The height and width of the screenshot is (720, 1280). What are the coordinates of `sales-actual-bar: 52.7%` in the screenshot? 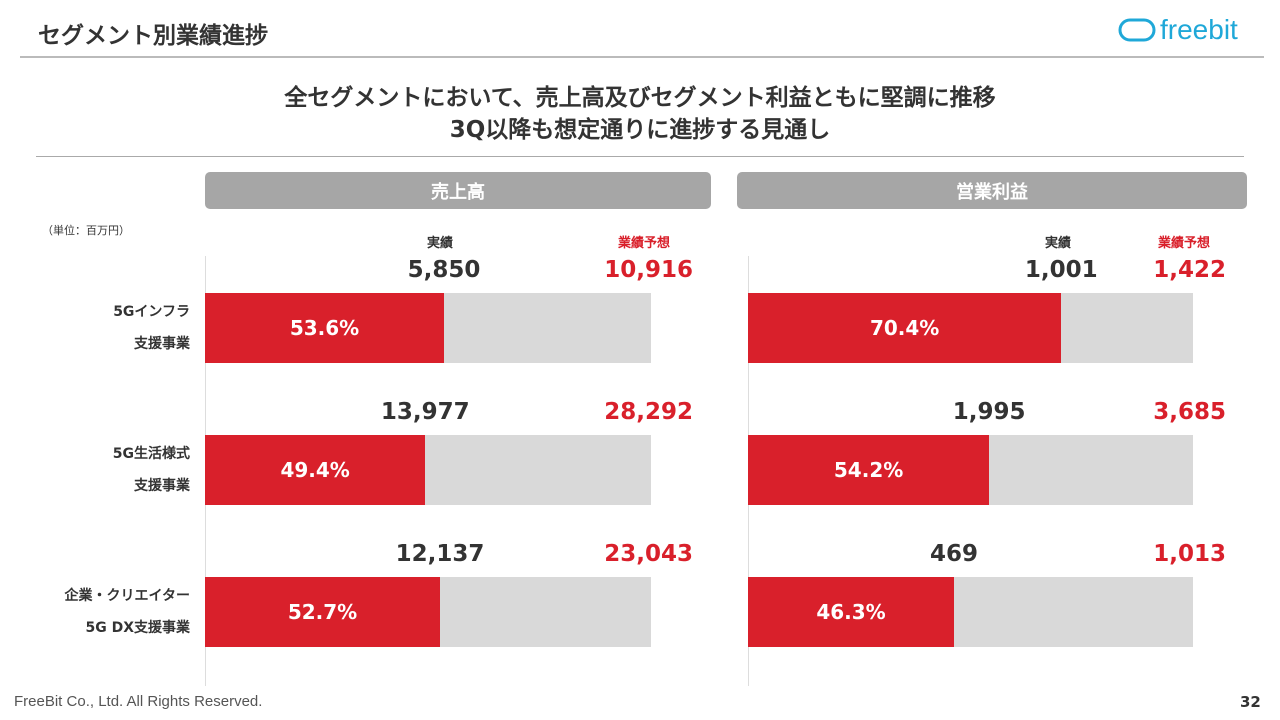 It's located at (323, 612).